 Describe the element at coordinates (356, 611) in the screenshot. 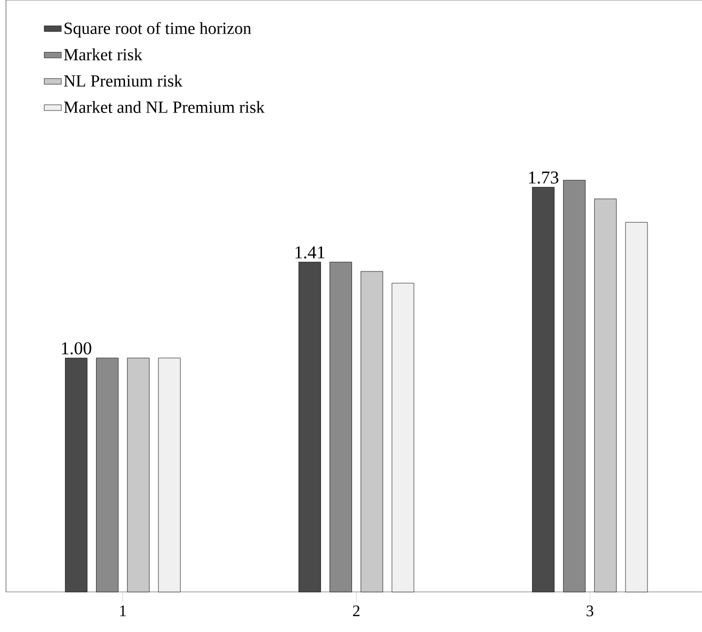

I see `x-tick-label: 2` at that location.